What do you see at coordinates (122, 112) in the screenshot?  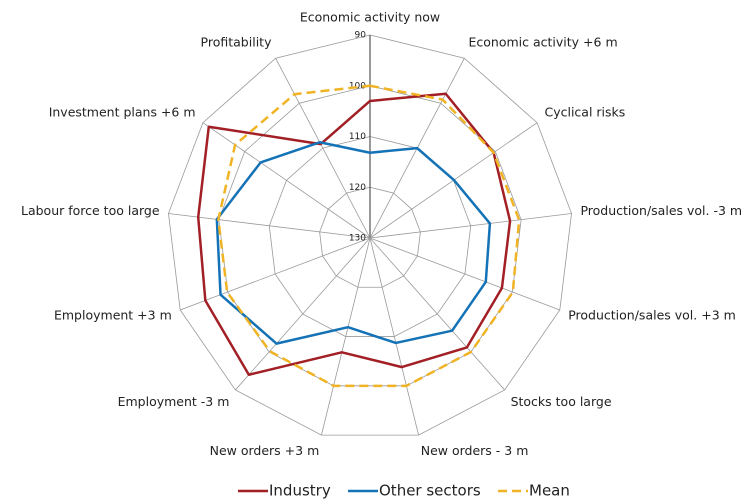 I see `category-label: Investment plans +6 m` at bounding box center [122, 112].